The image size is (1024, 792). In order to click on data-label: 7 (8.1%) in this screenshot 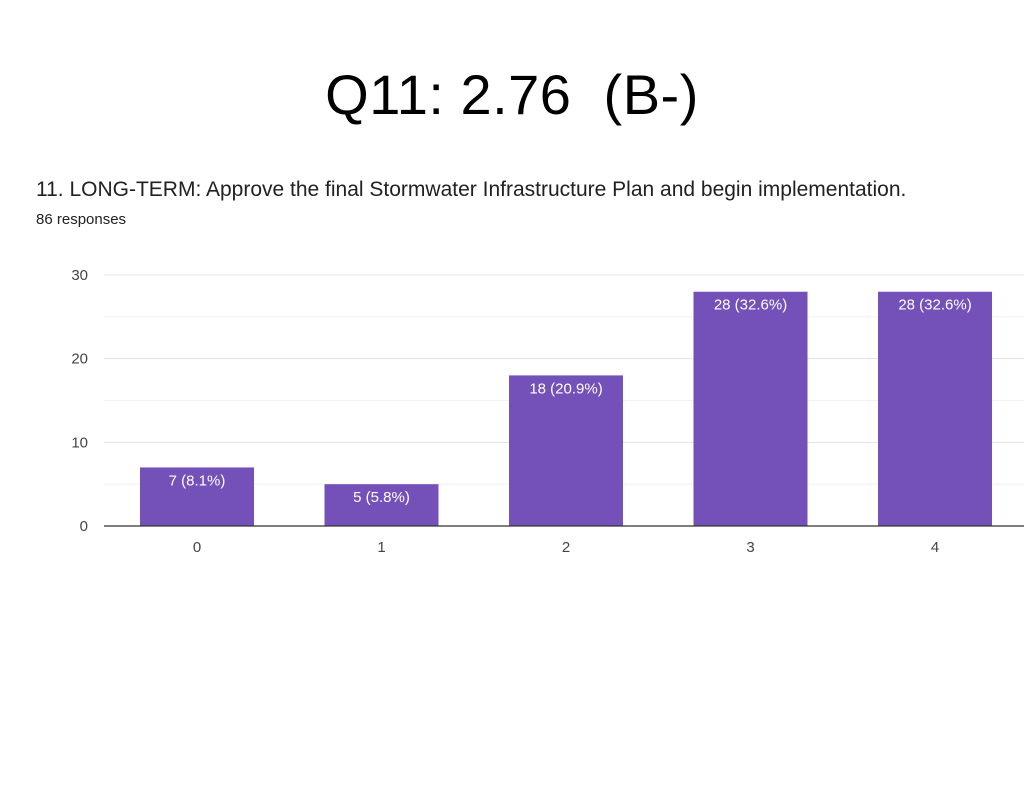, I will do `click(197, 480)`.